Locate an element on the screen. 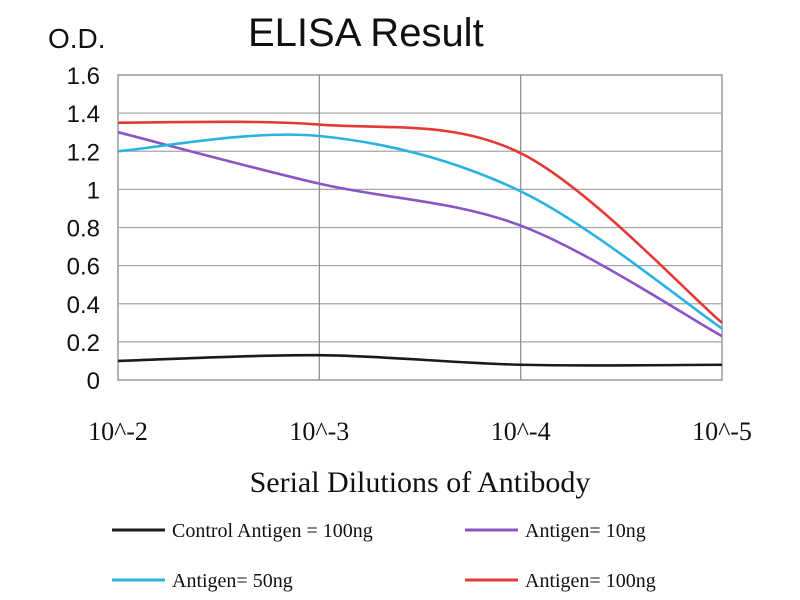  y-tick-label: 0.4 is located at coordinates (83, 305).